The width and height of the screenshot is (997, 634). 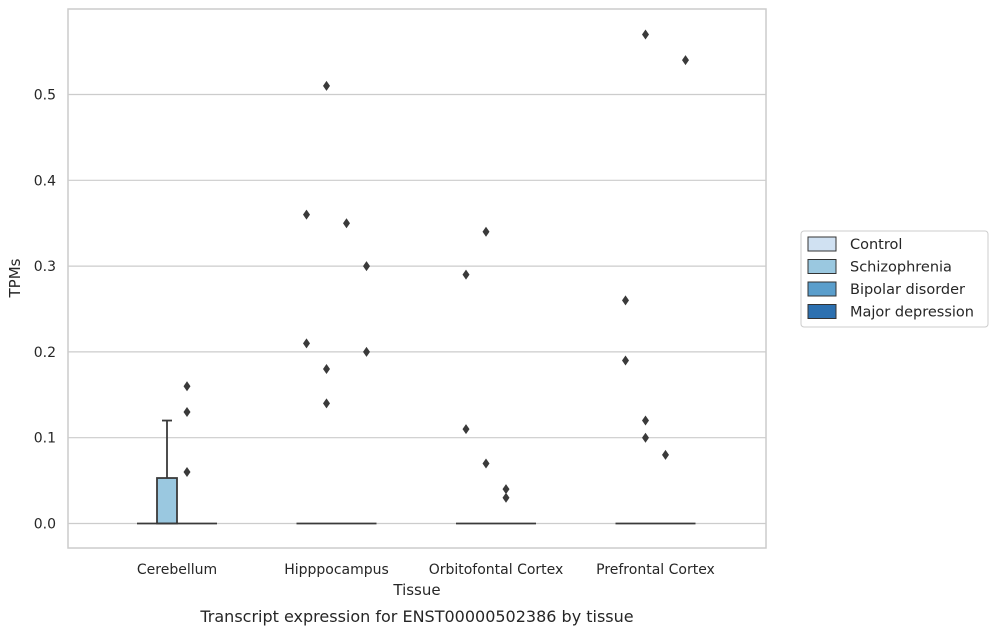 What do you see at coordinates (336, 570) in the screenshot?
I see `x-tick-label: Hipppocampus` at bounding box center [336, 570].